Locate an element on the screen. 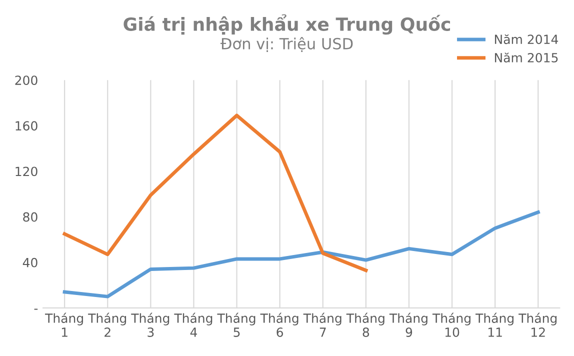 This screenshot has width=574, height=356. chart-subtitle: Đơn vị: Triệu USD is located at coordinates (286, 44).